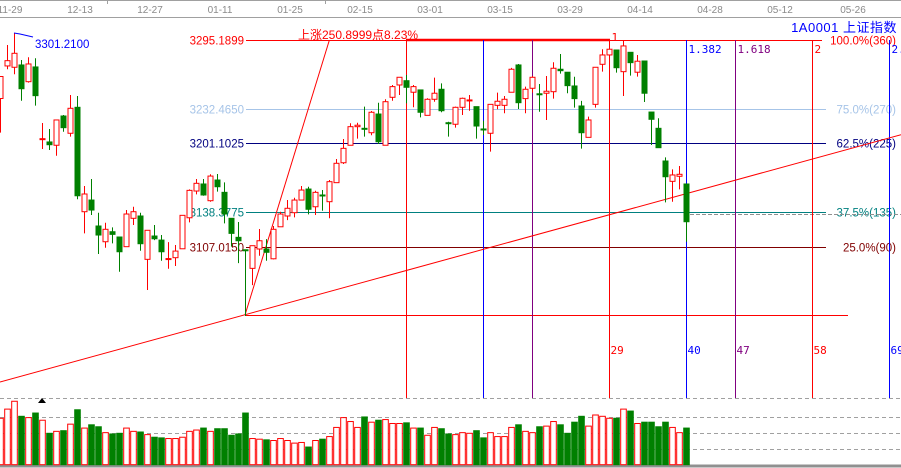  I want to click on rise-label: 上涨250.8999点8.23%, so click(358, 34).